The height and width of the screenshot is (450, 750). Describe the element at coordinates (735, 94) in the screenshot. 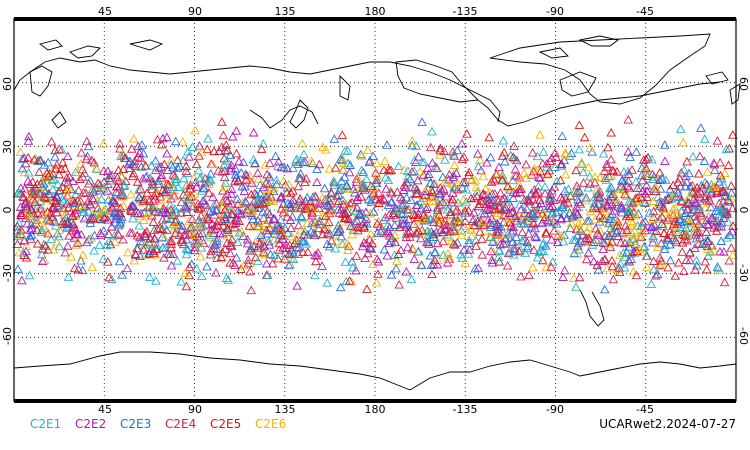

I see `coastline-uk` at that location.